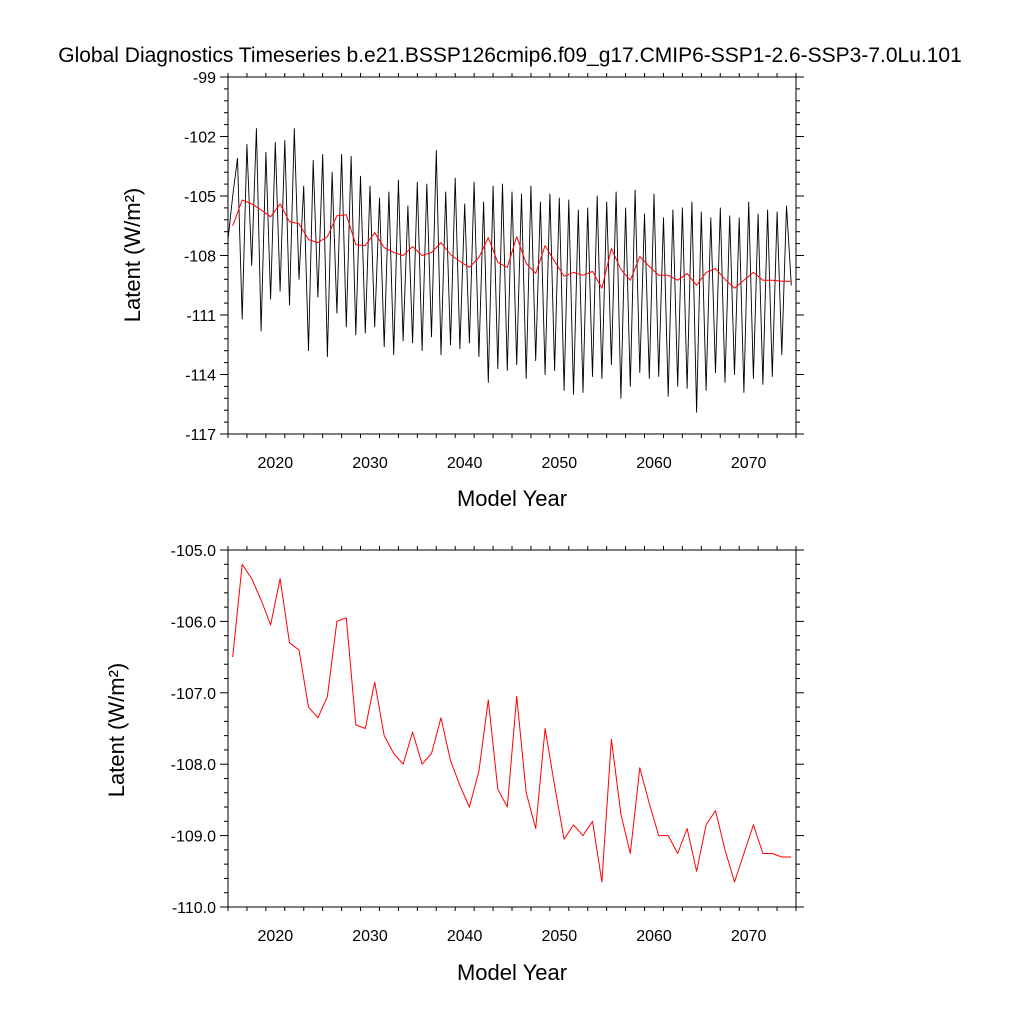 The height and width of the screenshot is (1024, 1024). What do you see at coordinates (193, 694) in the screenshot?
I see `y-tick-label: -107.0` at bounding box center [193, 694].